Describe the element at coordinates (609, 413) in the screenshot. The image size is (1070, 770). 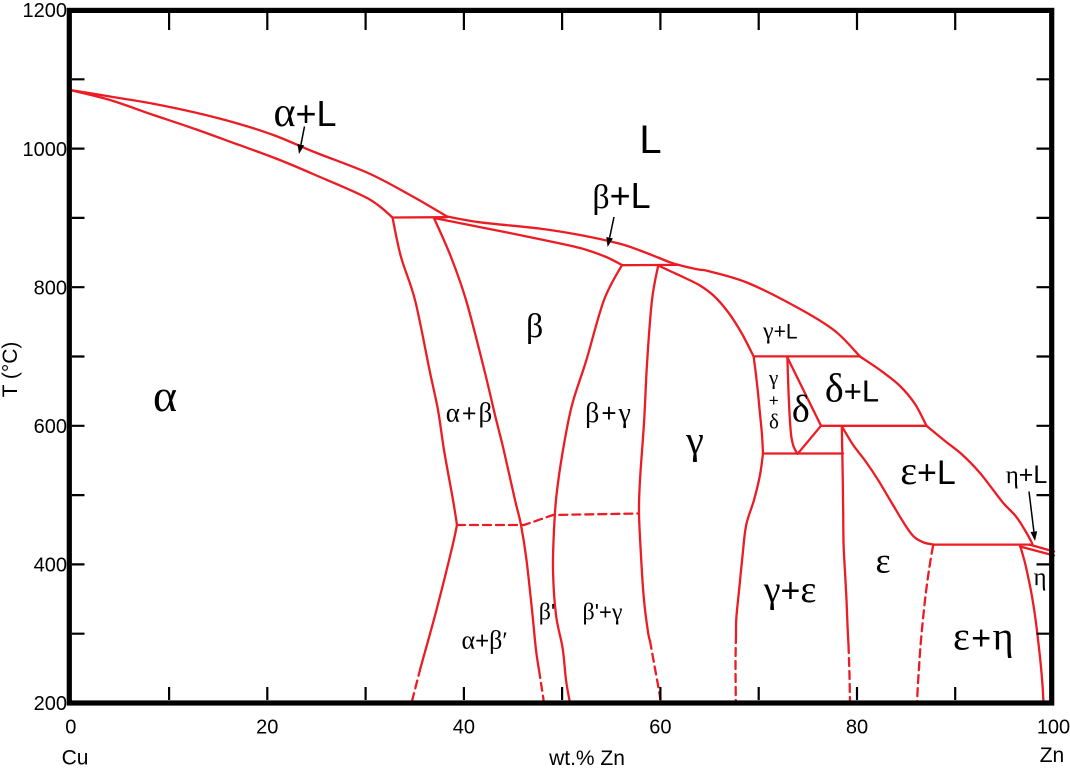
I see `svg-text: β+γ` at that location.